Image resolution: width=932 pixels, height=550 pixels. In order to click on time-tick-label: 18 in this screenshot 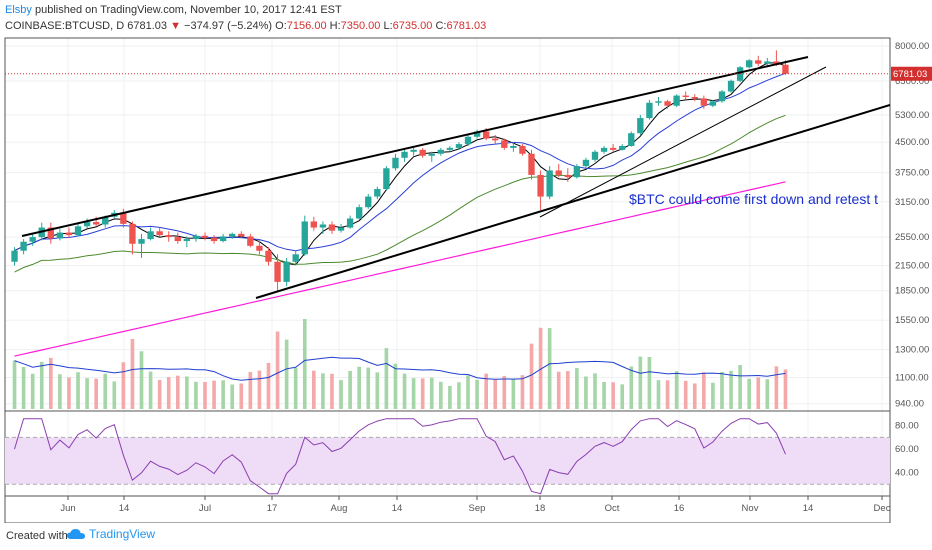, I will do `click(540, 508)`.